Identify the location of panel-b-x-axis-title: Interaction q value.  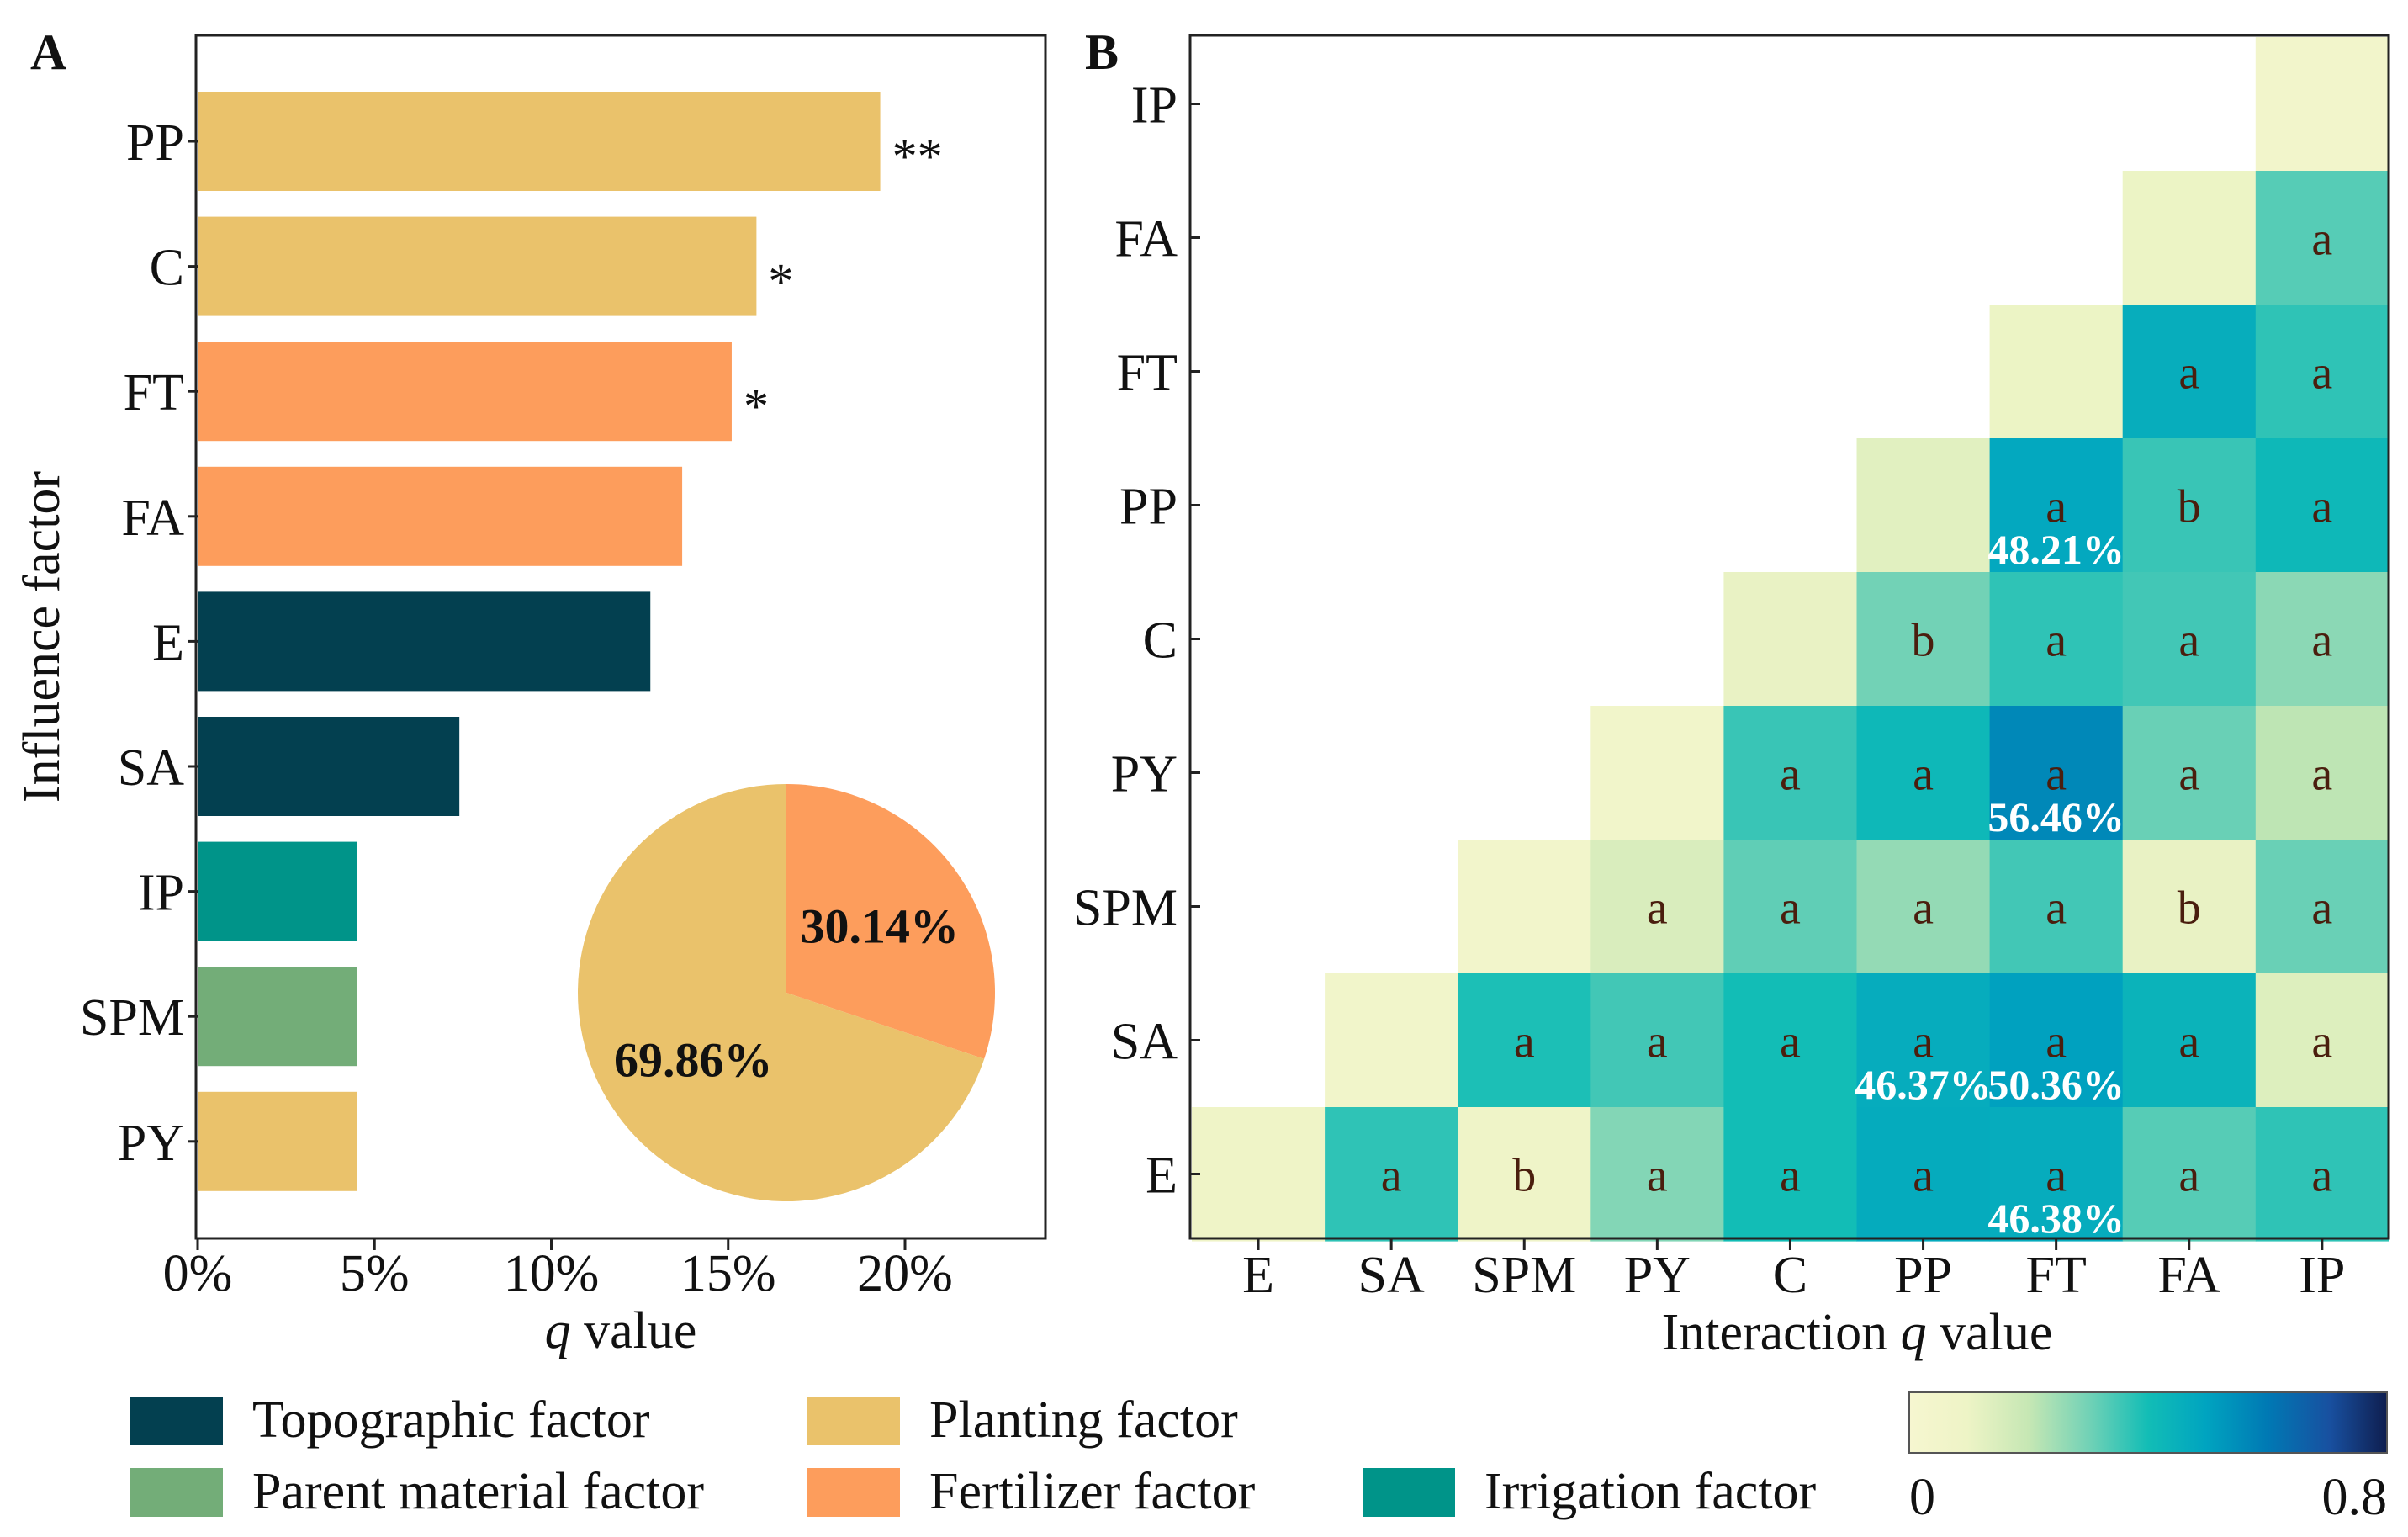
(1857, 1332).